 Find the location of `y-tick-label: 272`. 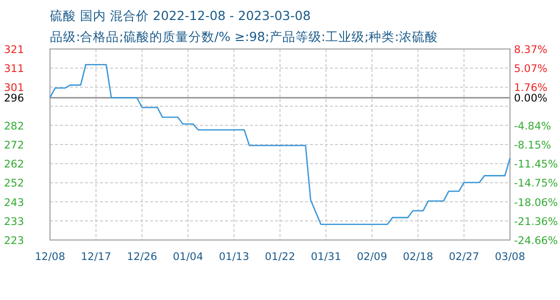

y-tick-label: 272 is located at coordinates (14, 146).